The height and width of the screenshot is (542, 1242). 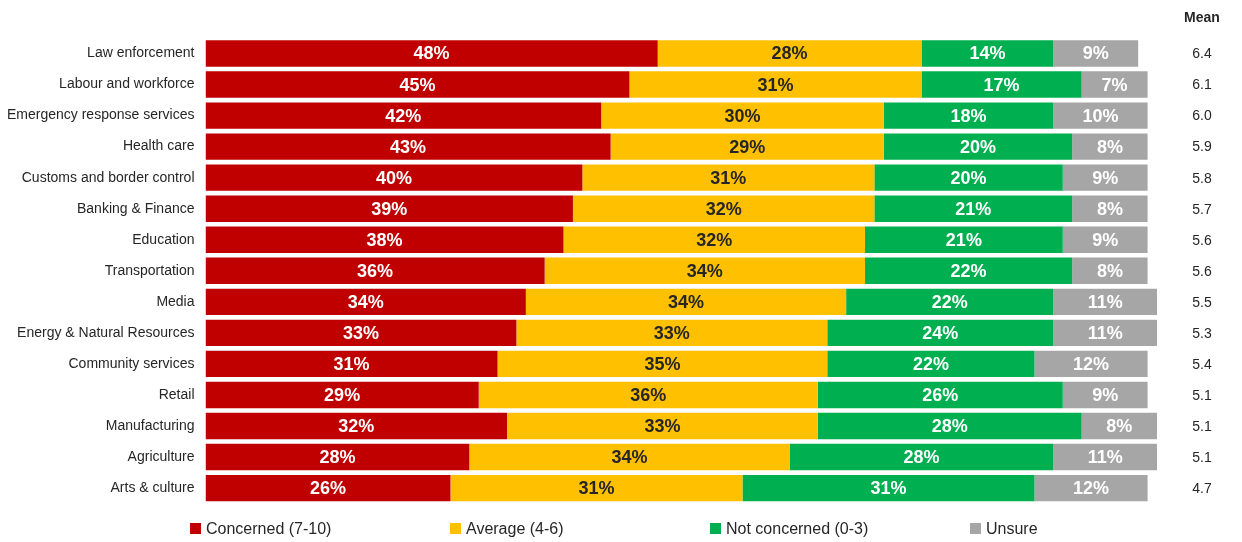 I want to click on text: 4.7, so click(x=1202, y=487).